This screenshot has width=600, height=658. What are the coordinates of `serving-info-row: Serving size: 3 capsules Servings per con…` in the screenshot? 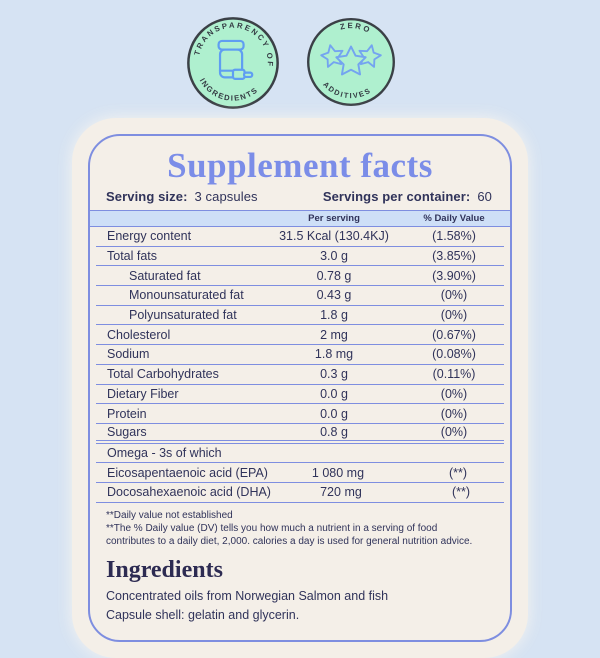 It's located at (300, 195).